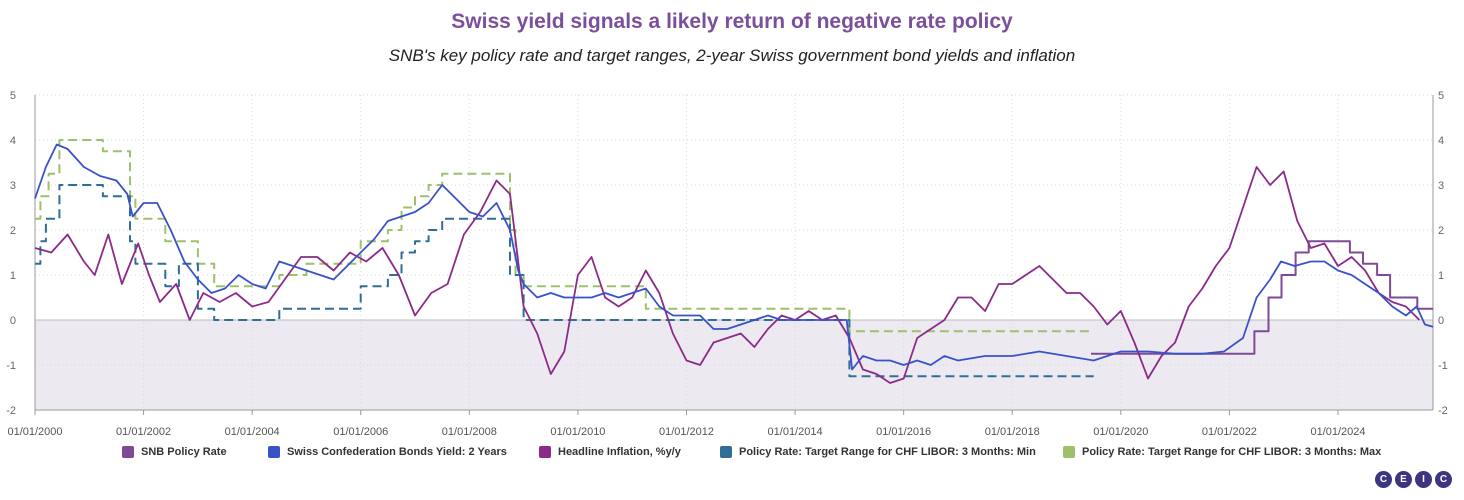  Describe the element at coordinates (13, 276) in the screenshot. I see `y-tick-label-left: 1` at that location.